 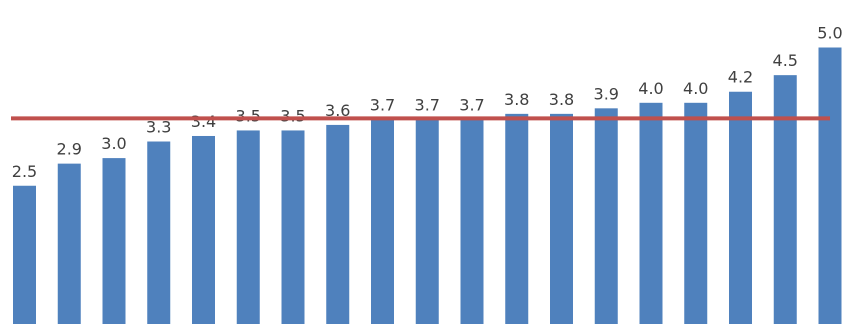 I want to click on bar-value-label: 4.5, so click(x=785, y=60).